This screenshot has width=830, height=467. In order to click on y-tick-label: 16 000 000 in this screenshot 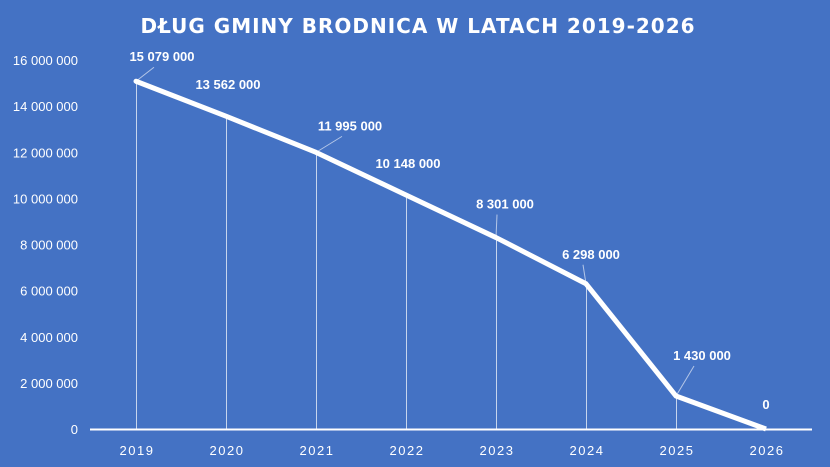, I will do `click(45, 60)`.